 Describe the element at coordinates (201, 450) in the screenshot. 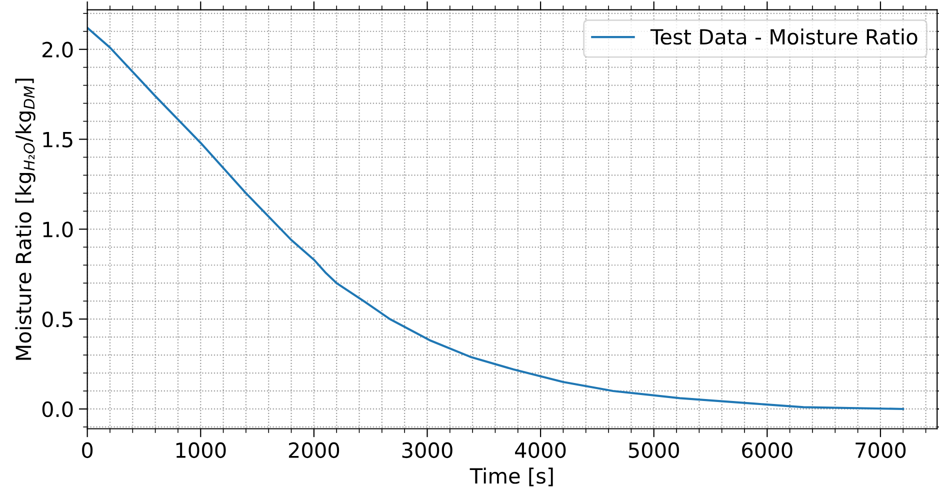

I see `x-tick-label: 1000` at that location.